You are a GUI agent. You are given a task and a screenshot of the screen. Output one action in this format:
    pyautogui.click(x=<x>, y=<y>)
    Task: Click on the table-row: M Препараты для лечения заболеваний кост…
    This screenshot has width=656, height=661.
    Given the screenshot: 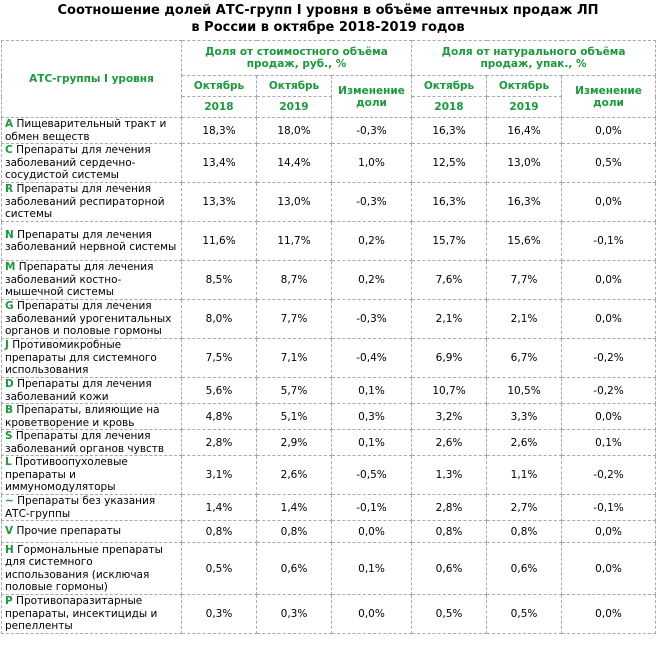 What is the action you would take?
    pyautogui.click(x=328, y=280)
    